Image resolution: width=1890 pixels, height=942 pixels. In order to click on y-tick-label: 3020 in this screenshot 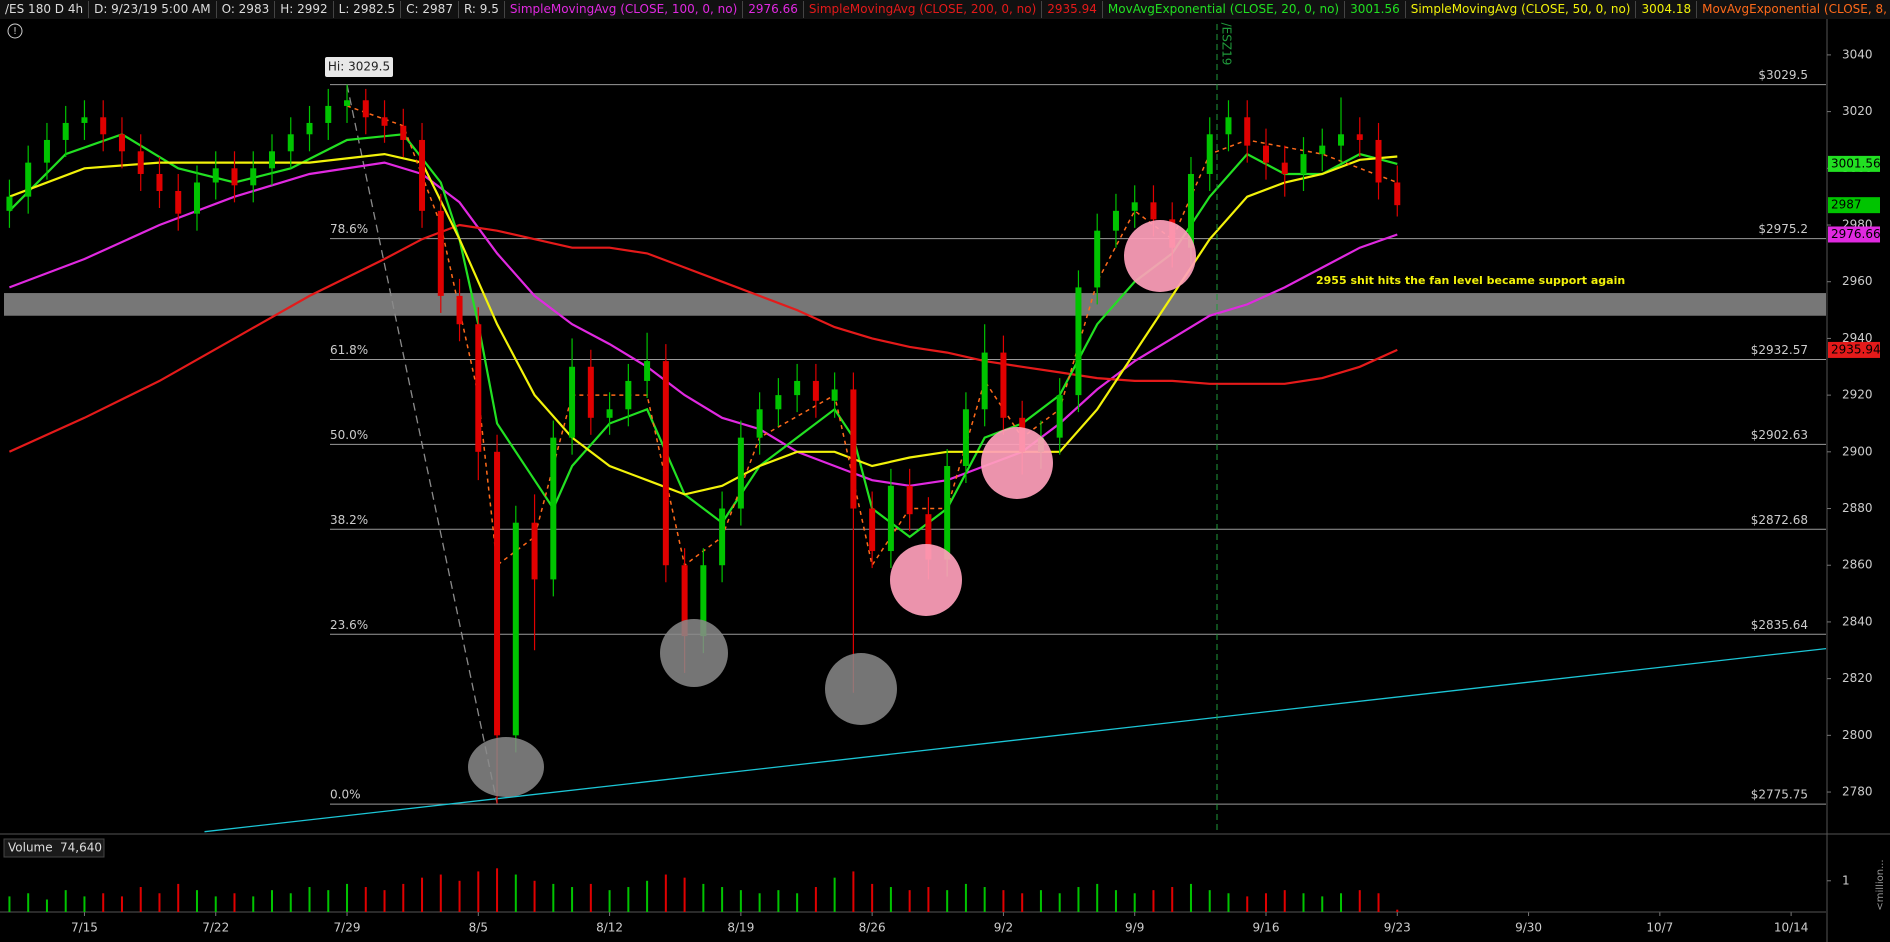, I will do `click(1857, 111)`.